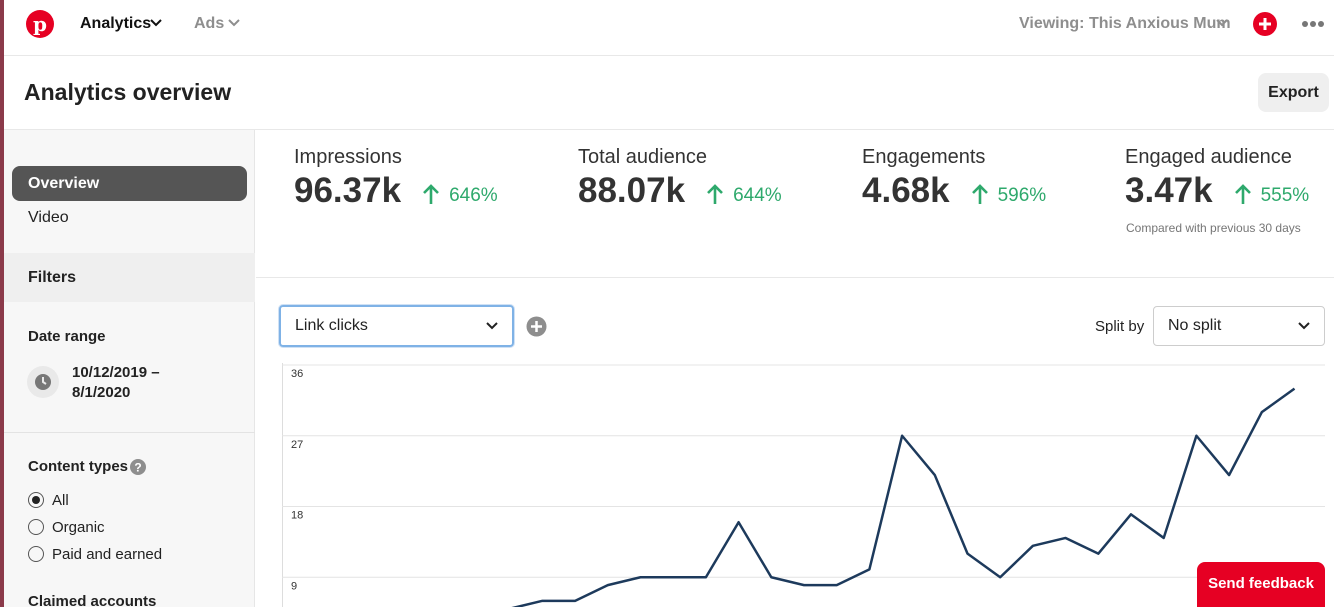 The width and height of the screenshot is (1334, 610). I want to click on metric-change: 646%, so click(473, 195).